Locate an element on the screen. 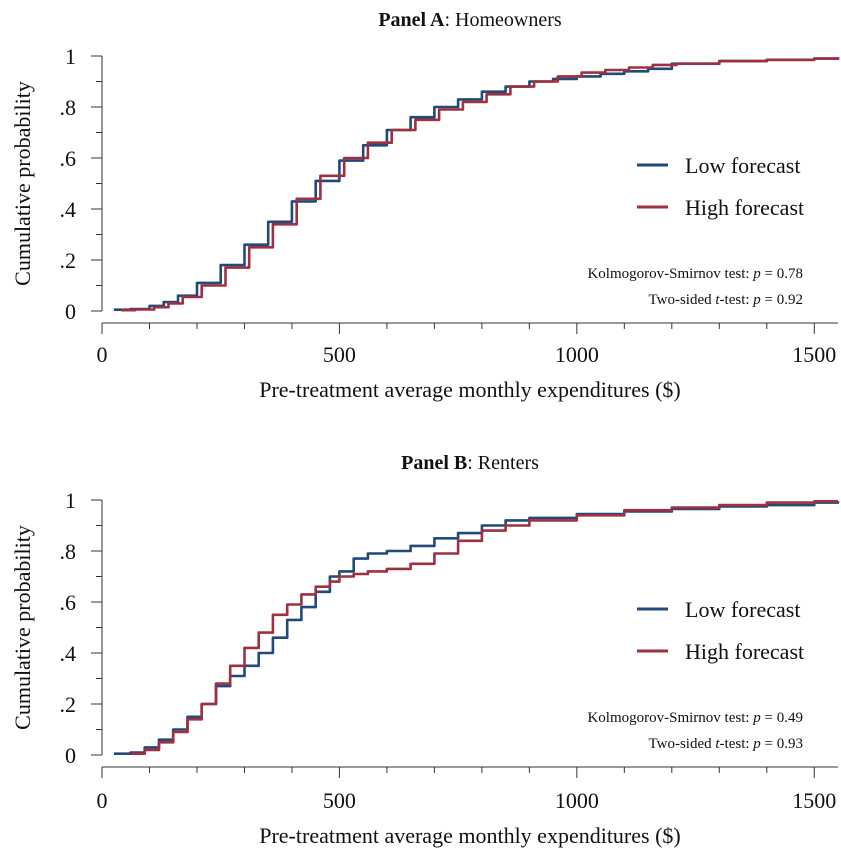 Image resolution: width=841 pixels, height=852 pixels. t-test-annotation: Two-sided t-test: p = 0.92 is located at coordinates (726, 300).